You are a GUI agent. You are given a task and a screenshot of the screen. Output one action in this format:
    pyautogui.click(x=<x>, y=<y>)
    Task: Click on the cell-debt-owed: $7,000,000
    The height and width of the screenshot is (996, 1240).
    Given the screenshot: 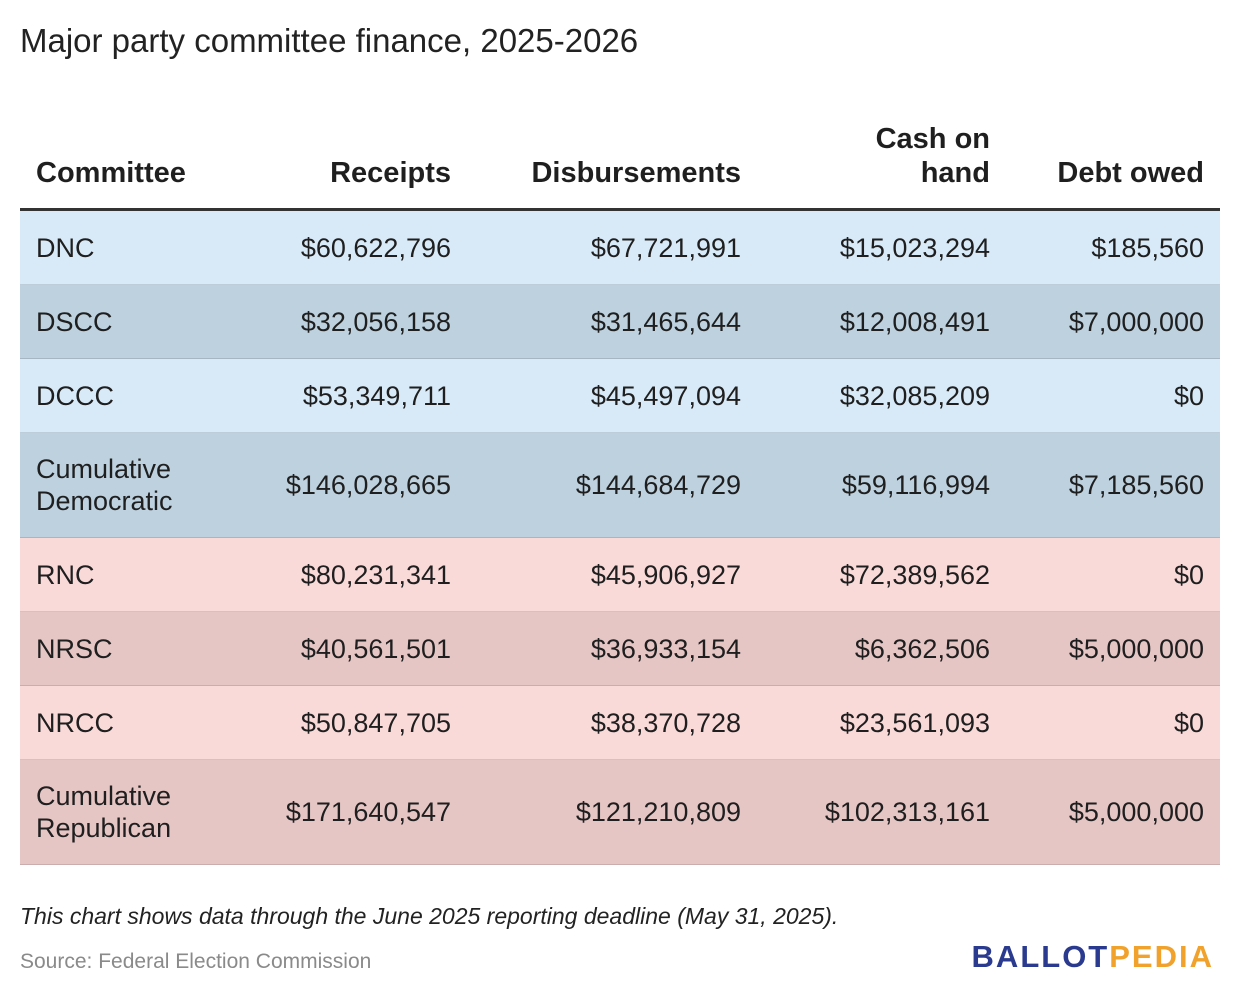 What is the action you would take?
    pyautogui.click(x=1113, y=321)
    